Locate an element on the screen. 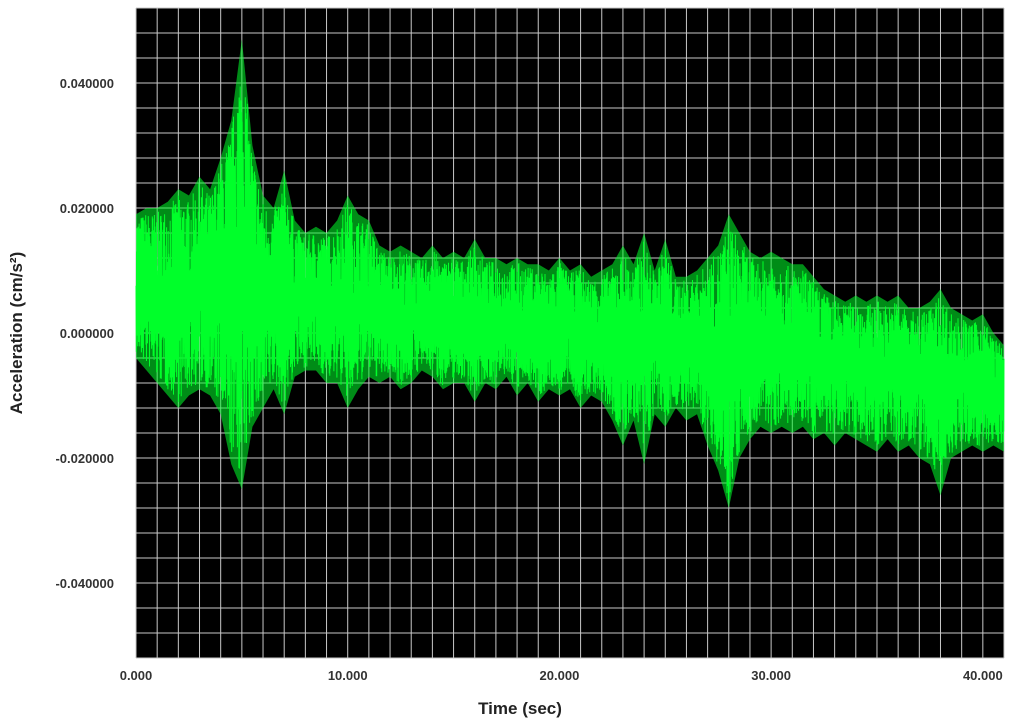 This screenshot has width=1016, height=723. y-tick-label: -0.040000 is located at coordinates (84, 583).